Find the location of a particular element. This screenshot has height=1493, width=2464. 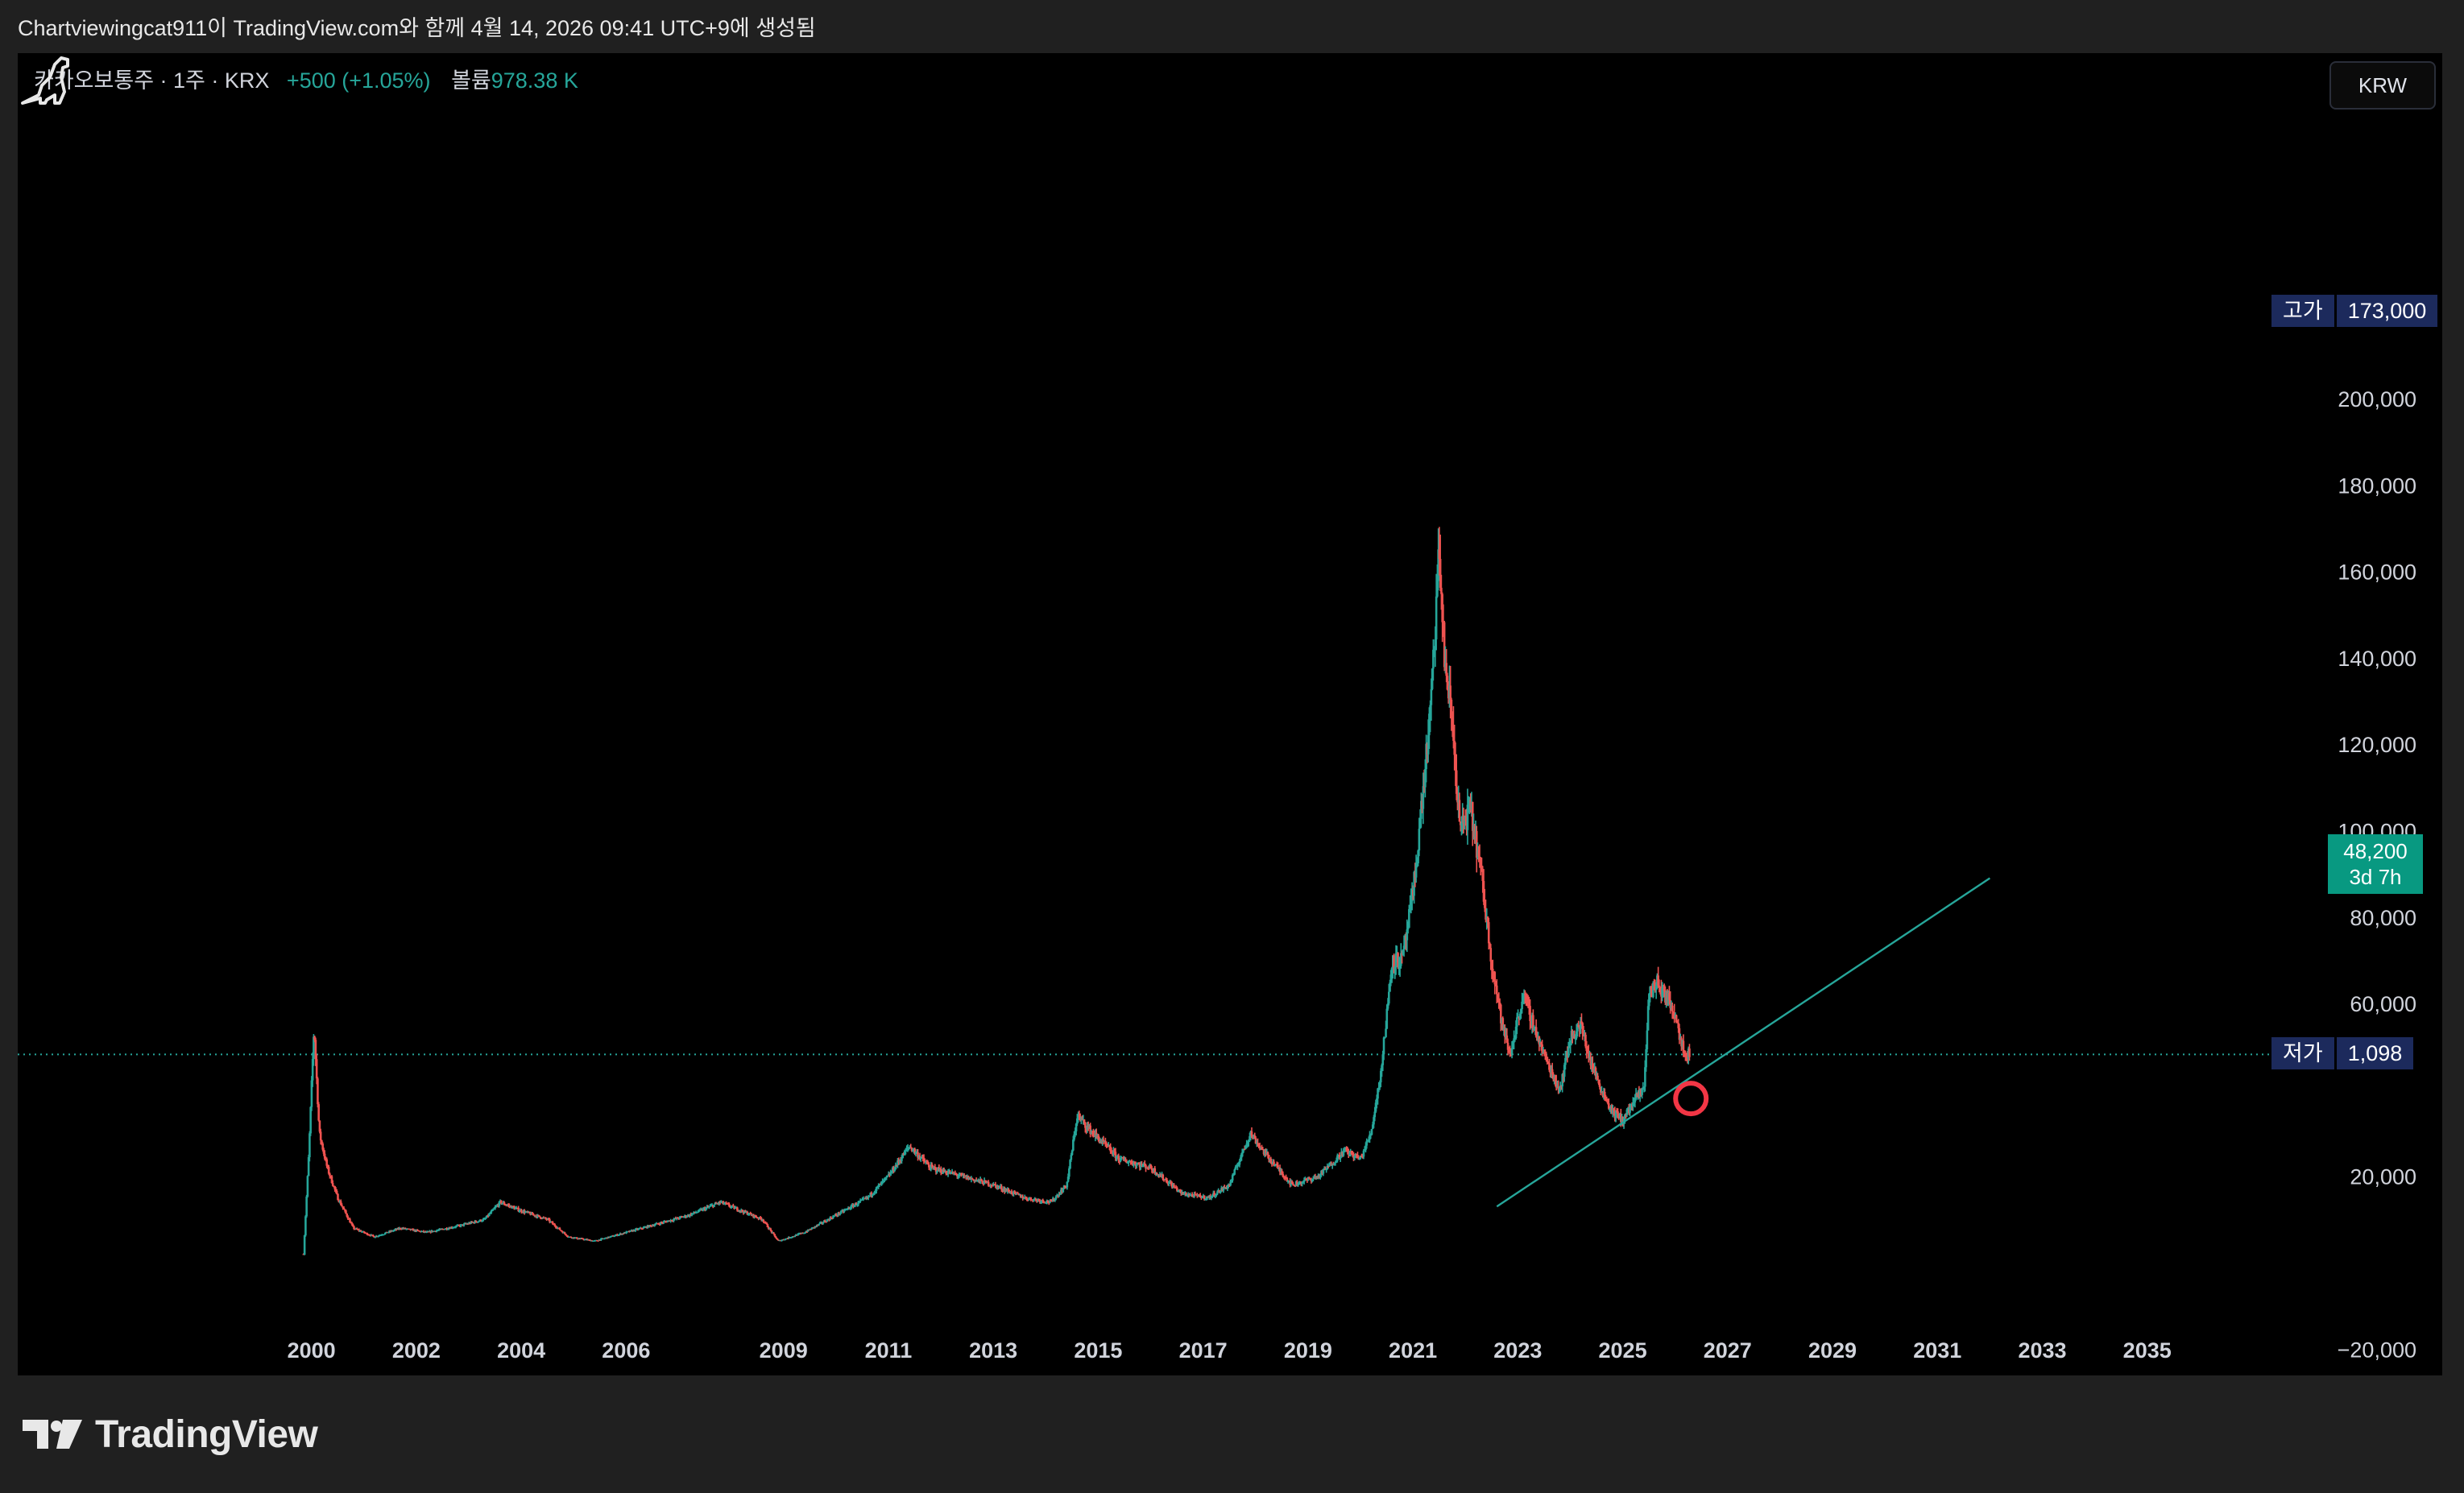

high-value: 173,000 is located at coordinates (2387, 311).